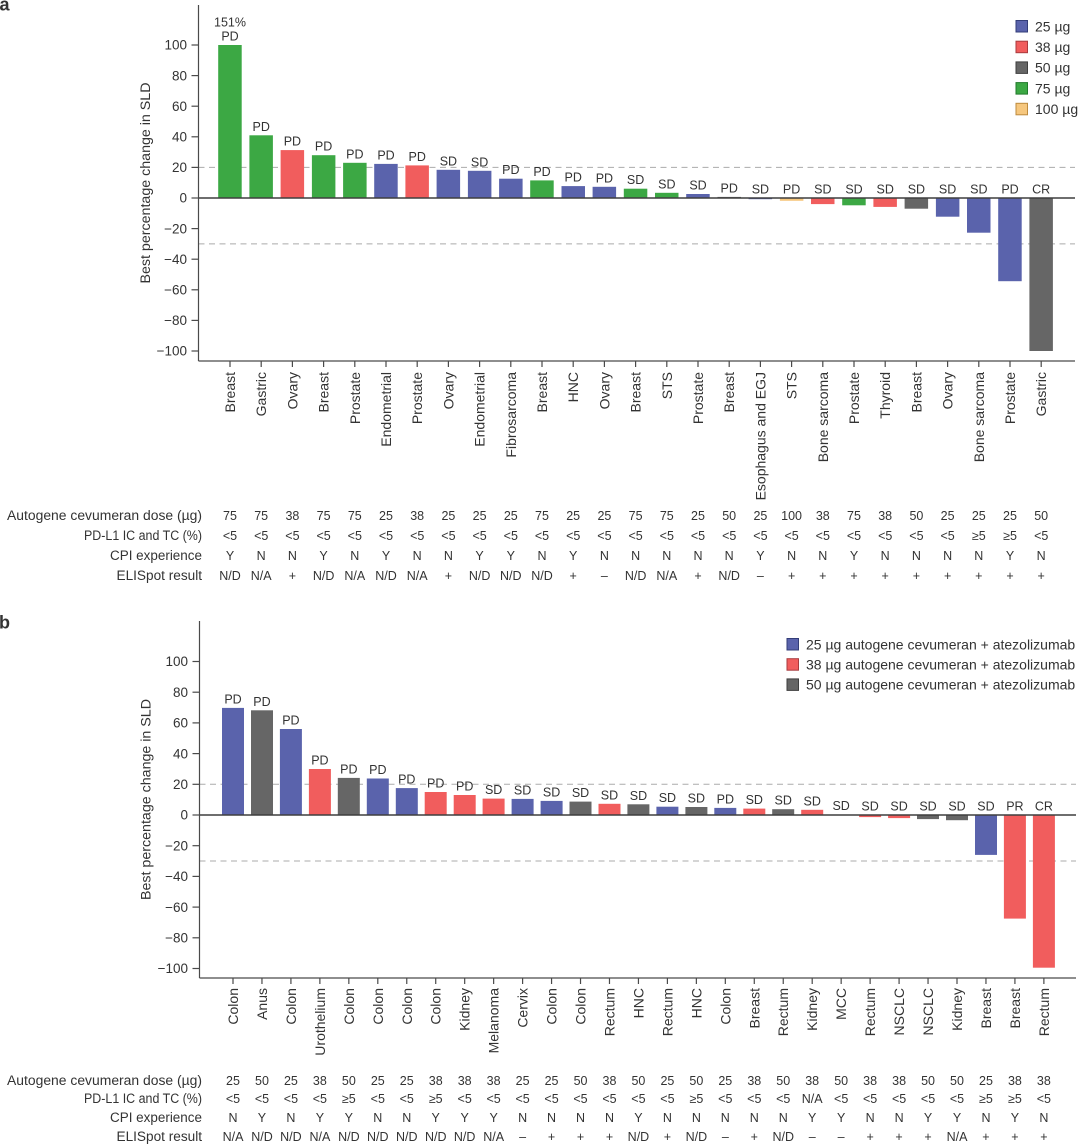 The width and height of the screenshot is (1080, 1147). I want to click on svg-text: CPI experience, so click(156, 555).